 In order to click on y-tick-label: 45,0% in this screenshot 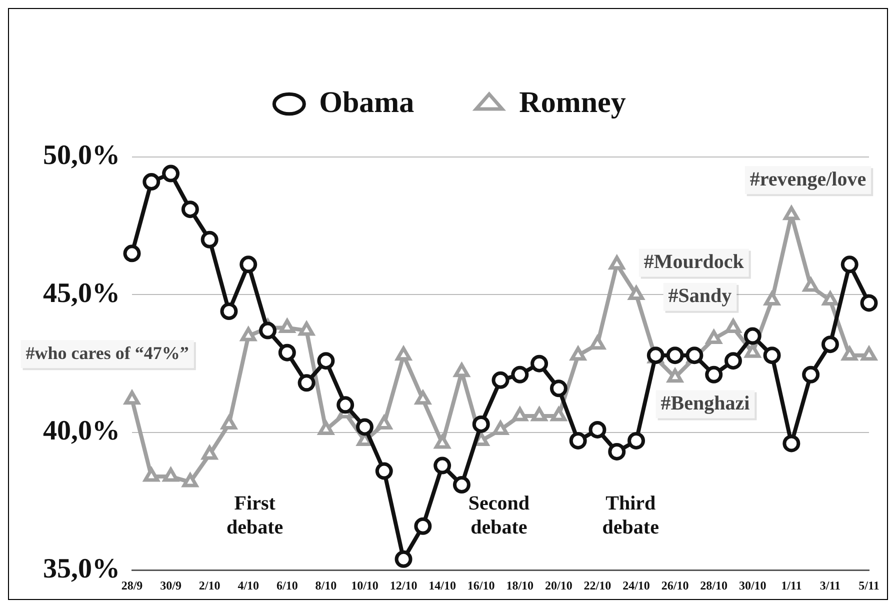, I will do `click(81, 293)`.